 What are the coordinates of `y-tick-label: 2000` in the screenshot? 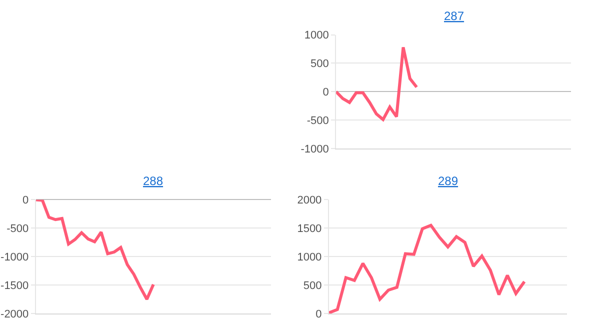 It's located at (309, 200).